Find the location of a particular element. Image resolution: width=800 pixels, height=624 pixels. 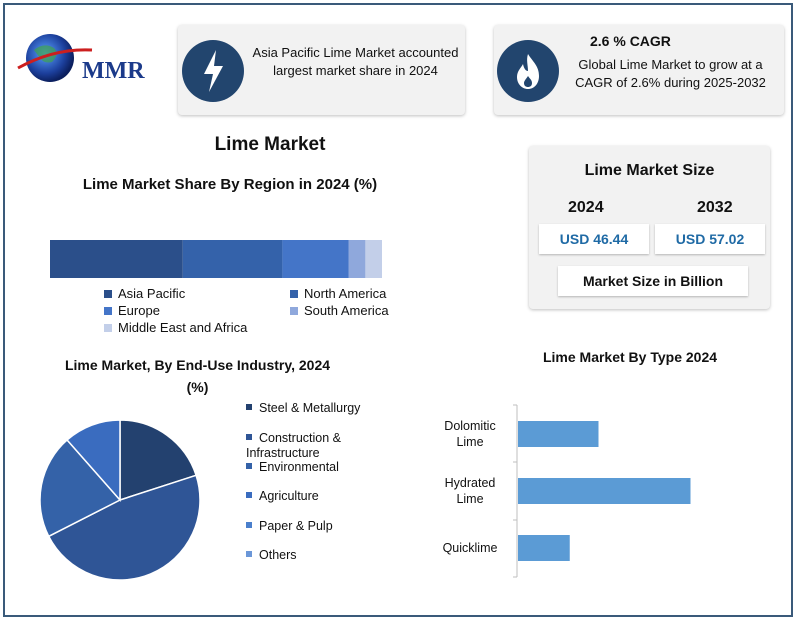

legend-label: Agriculture is located at coordinates (289, 496).